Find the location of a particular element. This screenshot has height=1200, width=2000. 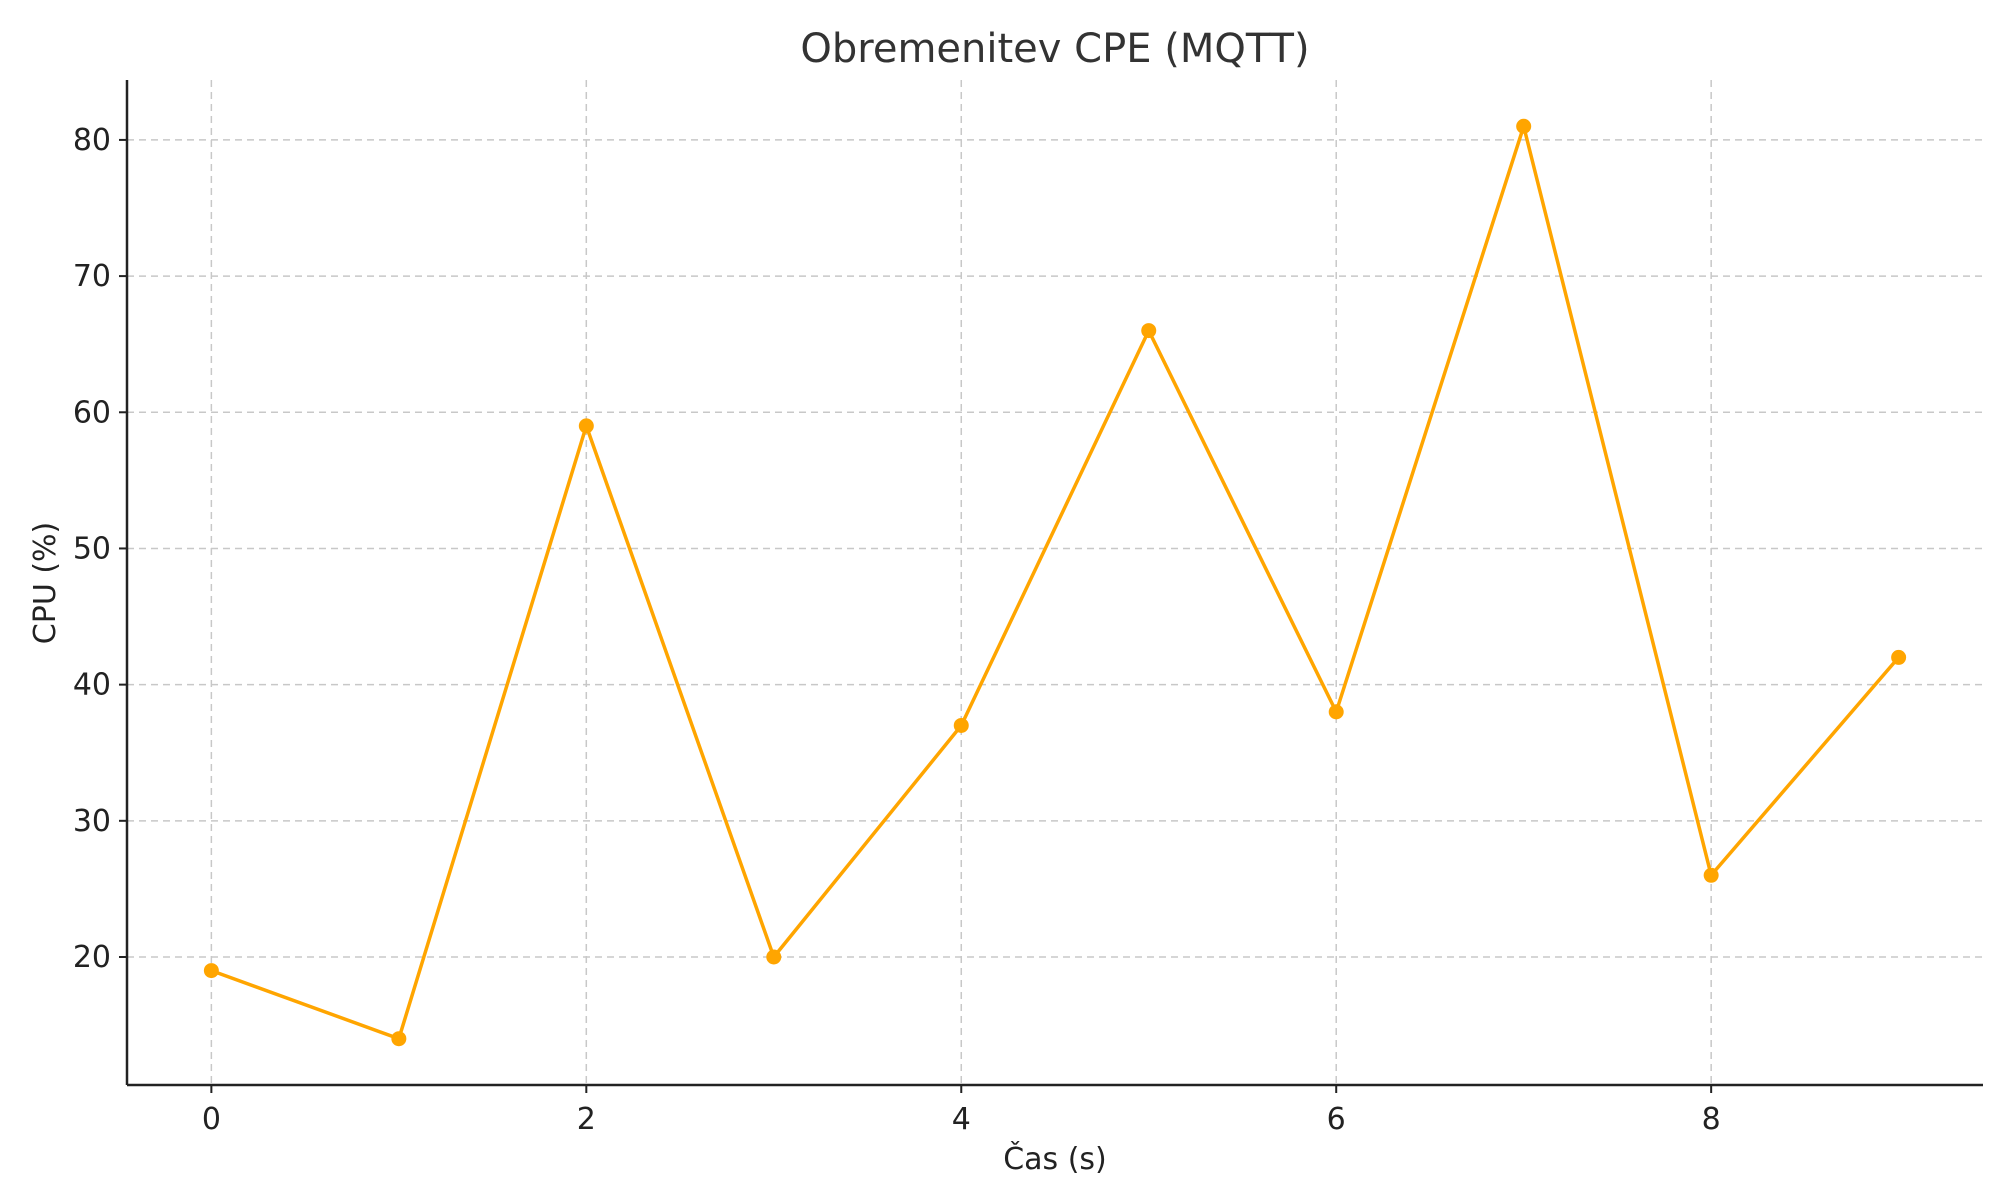

chart-title: Obremenitev CPE (MQTT) is located at coordinates (1054, 49).